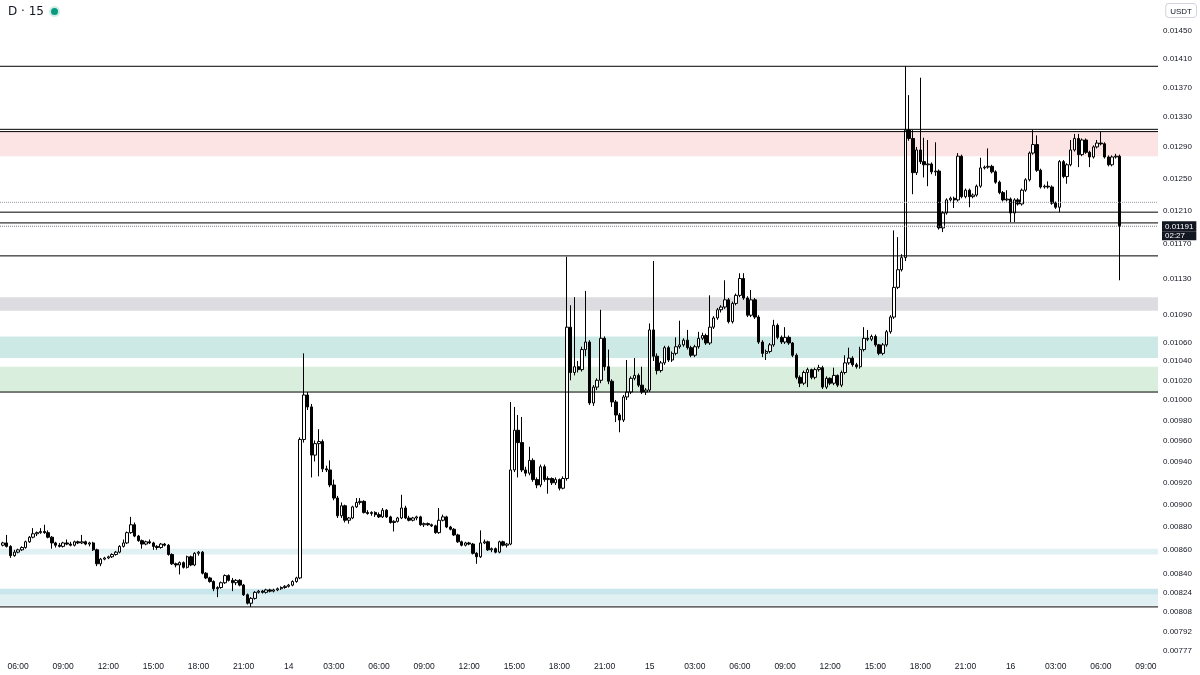  What do you see at coordinates (1178, 527) in the screenshot?
I see `y-tick-label: 0.00880` at bounding box center [1178, 527].